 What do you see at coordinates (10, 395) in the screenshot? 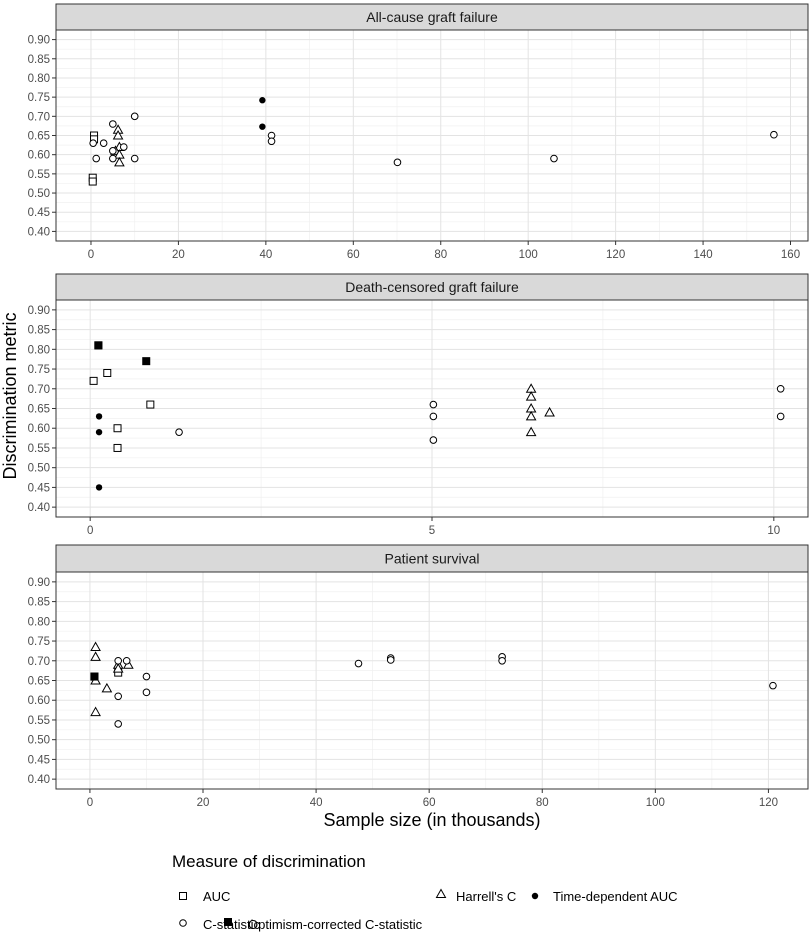
I see `y-axis-label: Discrimination metric` at bounding box center [10, 395].